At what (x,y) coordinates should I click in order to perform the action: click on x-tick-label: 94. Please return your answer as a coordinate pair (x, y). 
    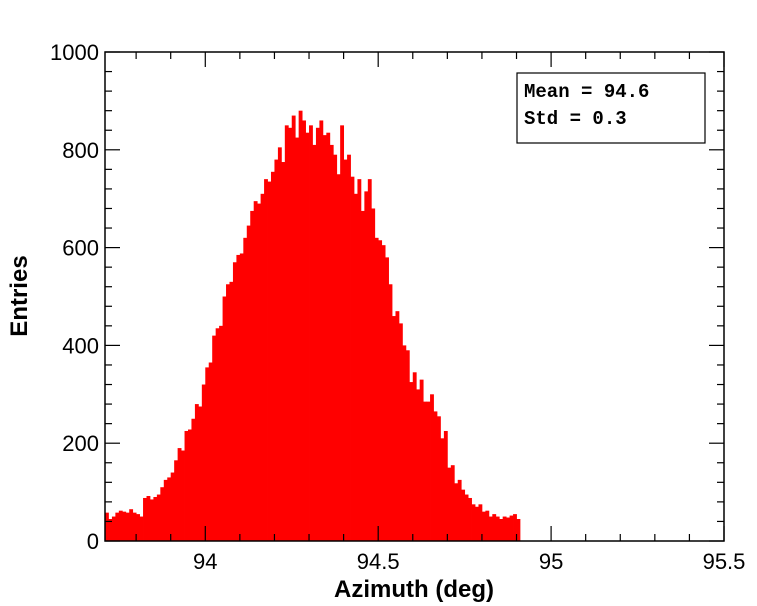
    Looking at the image, I should click on (205, 561).